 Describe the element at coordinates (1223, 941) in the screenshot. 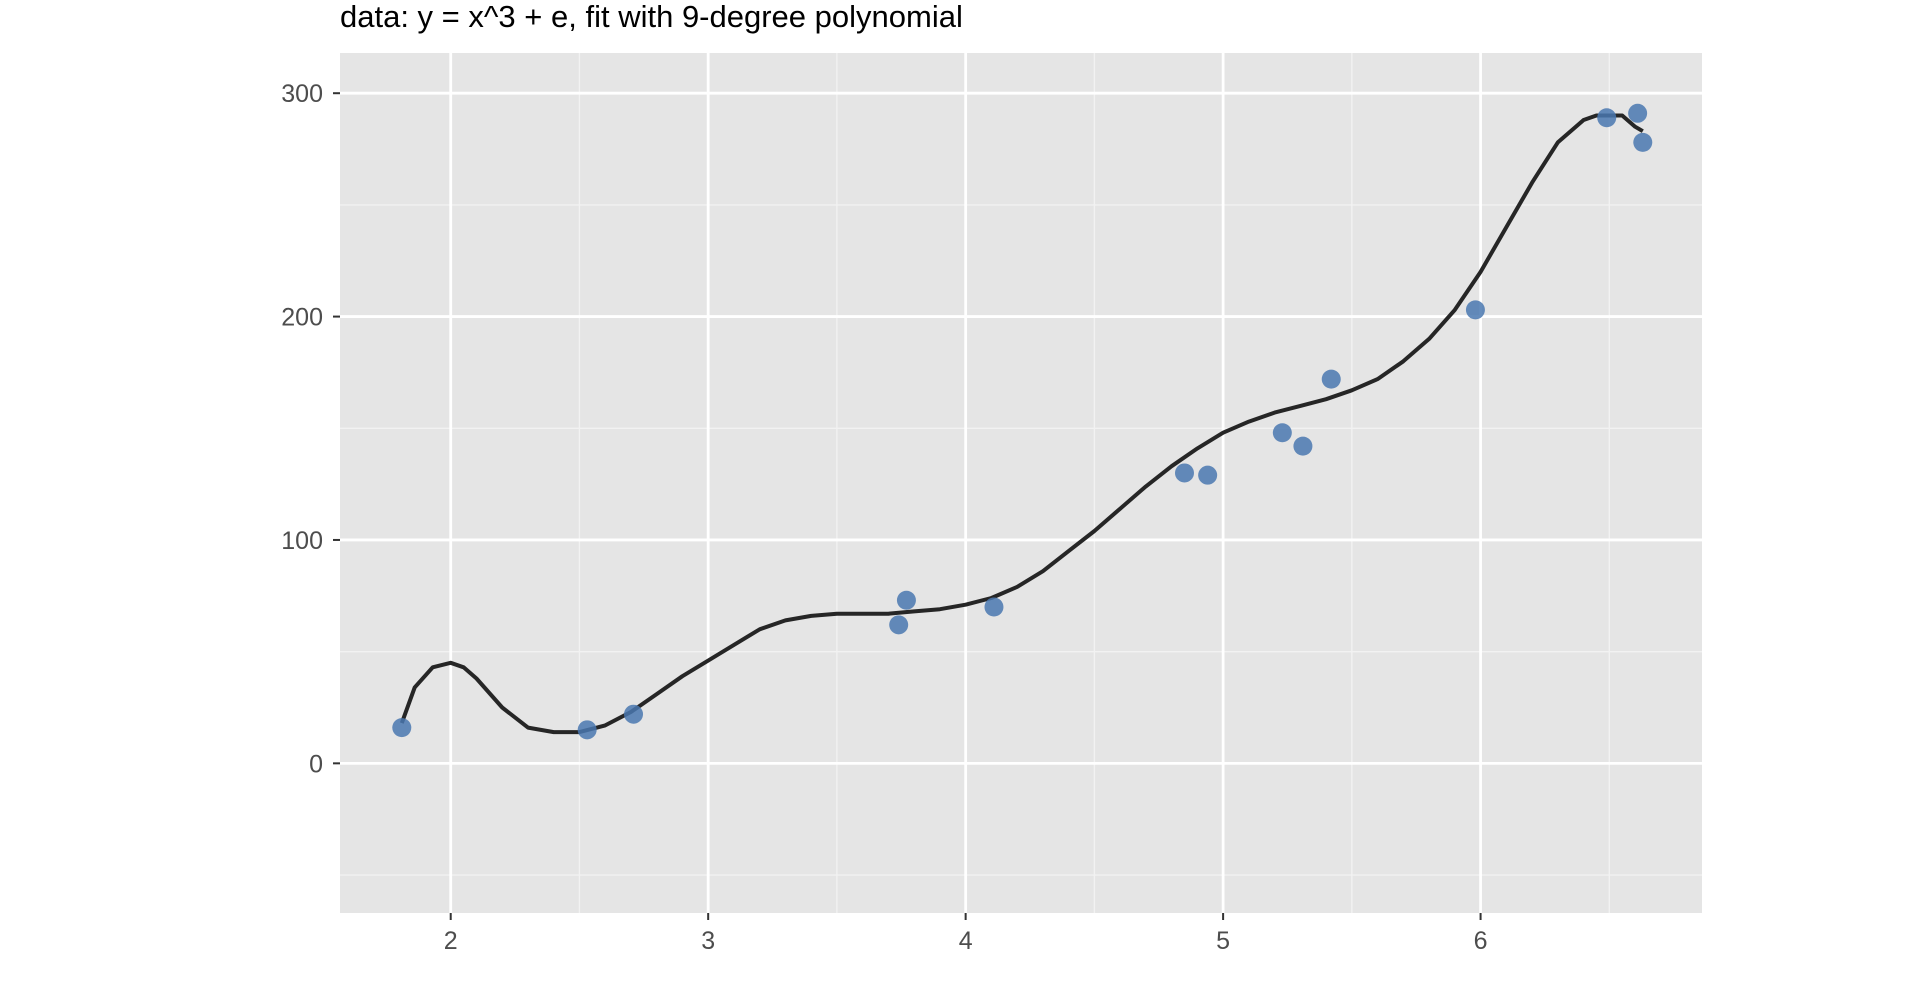

I see `x-tick-label: 5` at that location.